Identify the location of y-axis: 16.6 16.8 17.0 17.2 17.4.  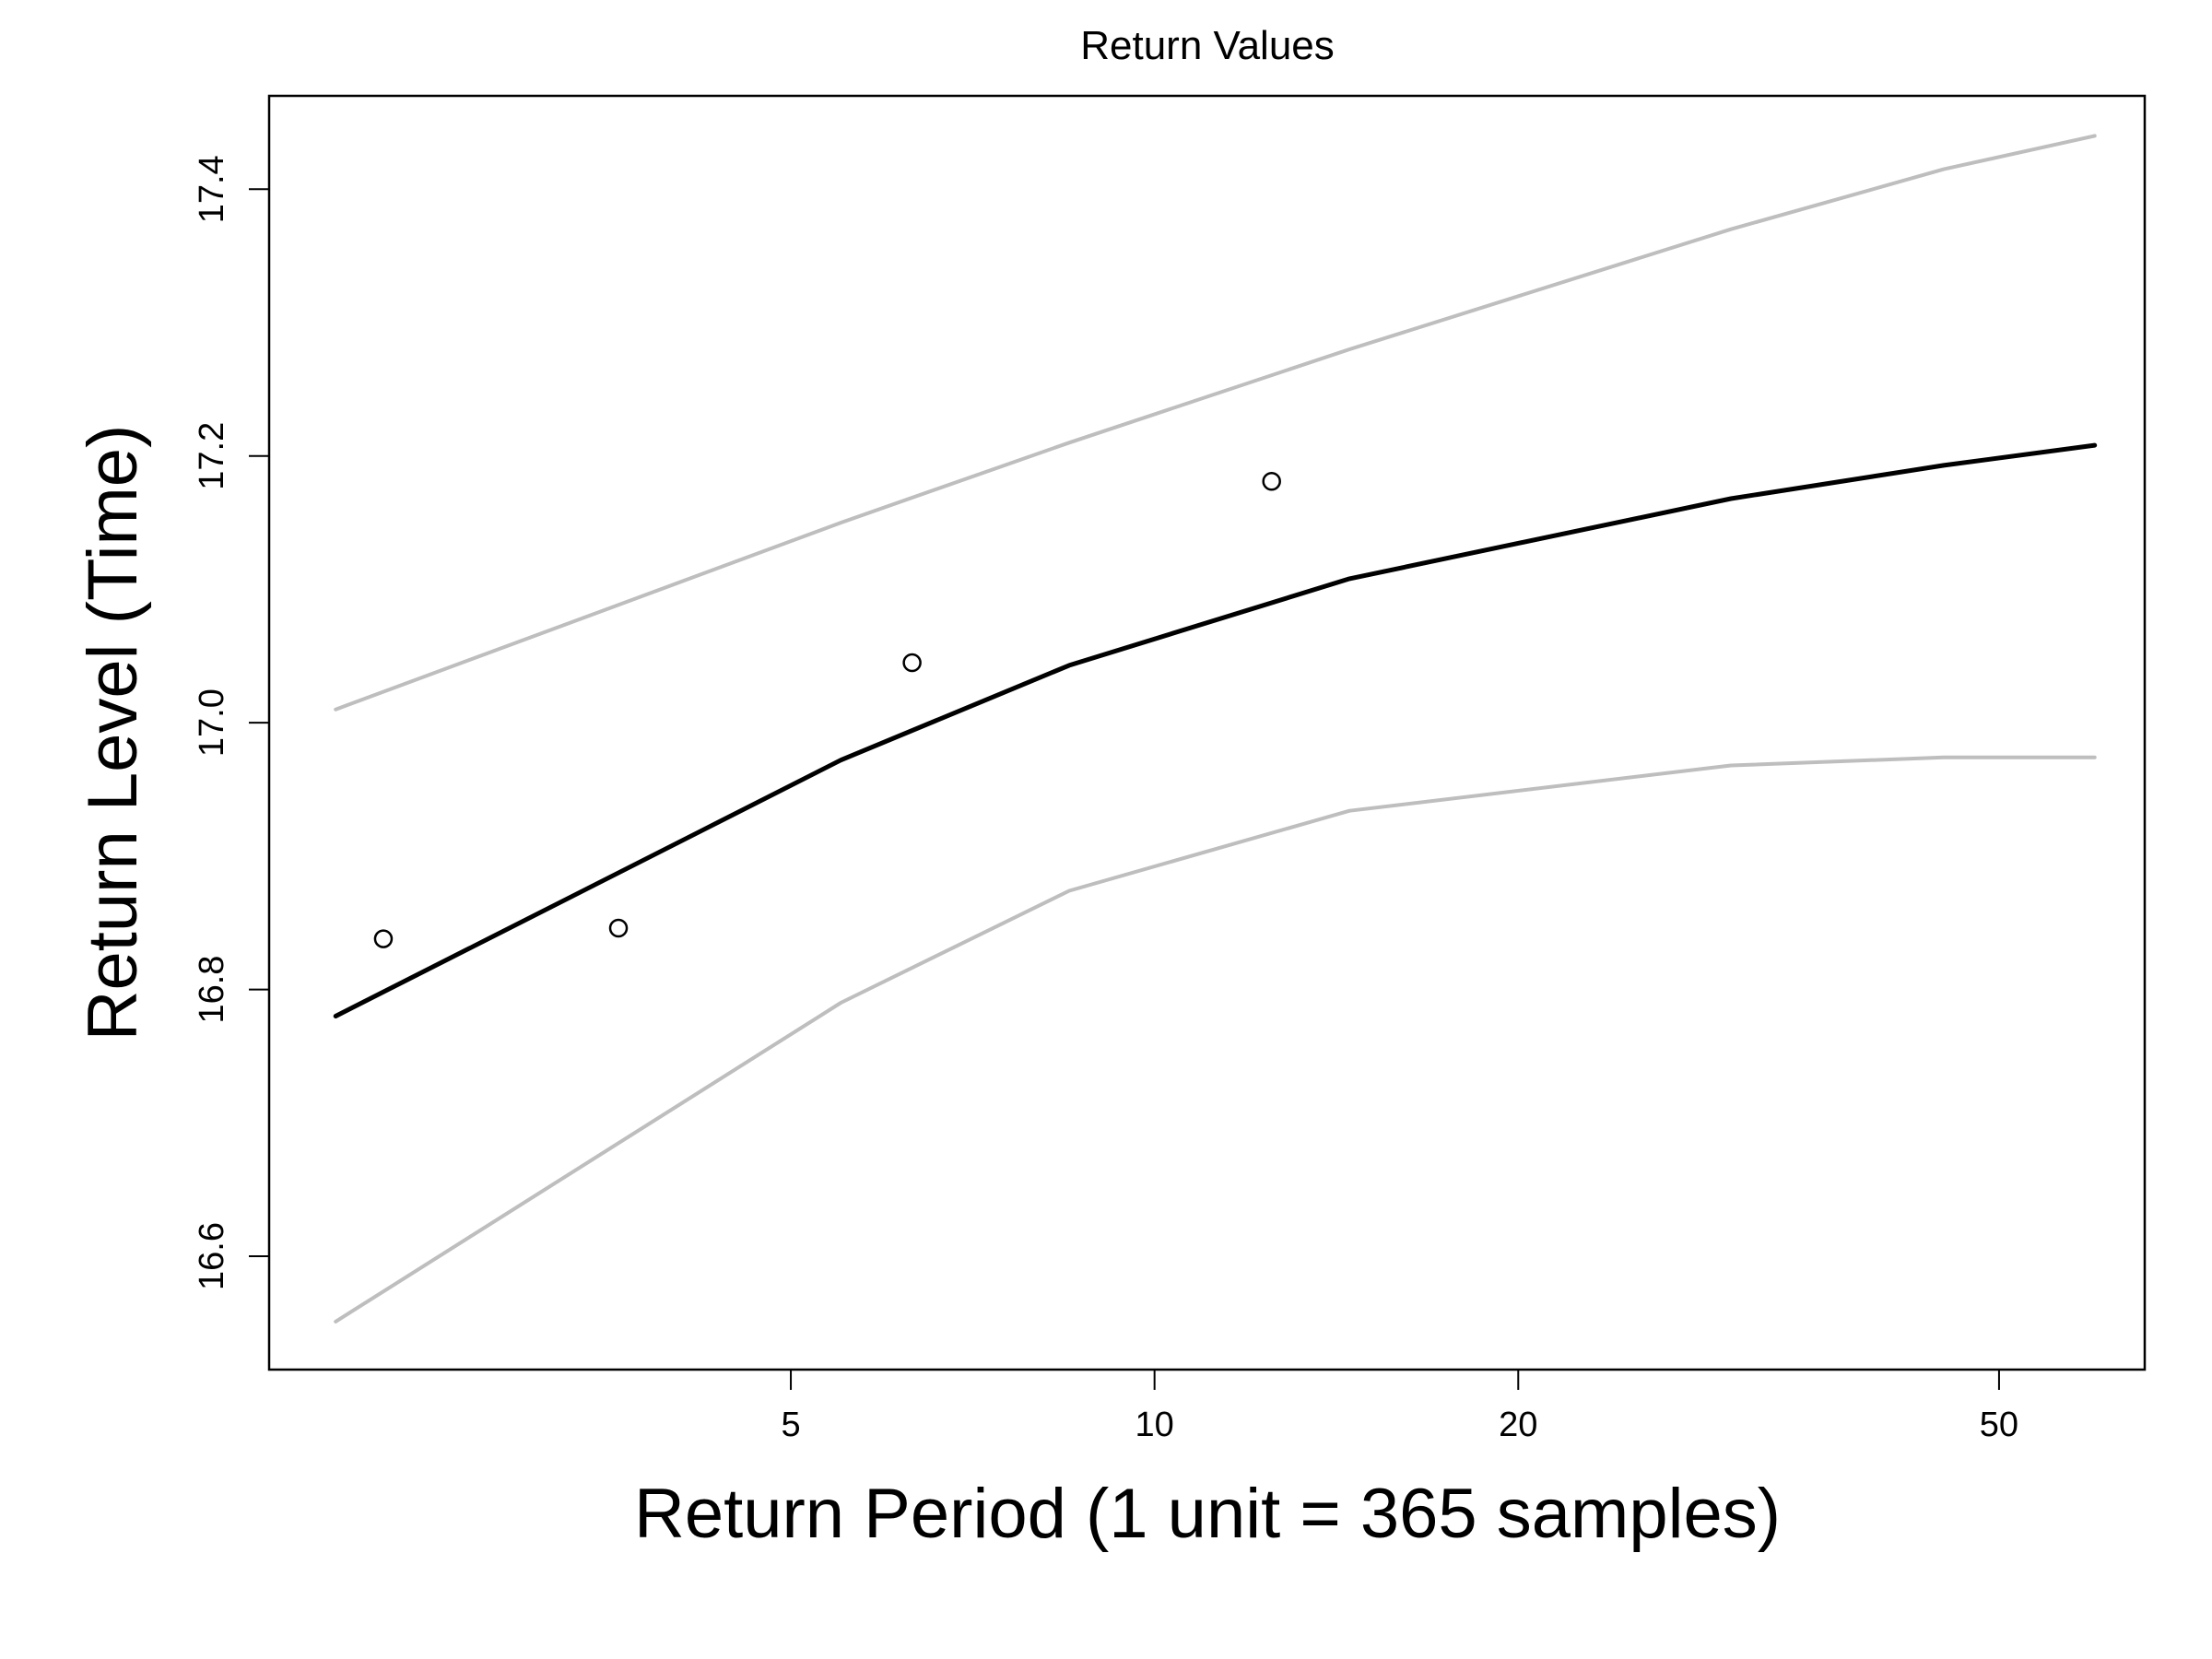
(231, 722).